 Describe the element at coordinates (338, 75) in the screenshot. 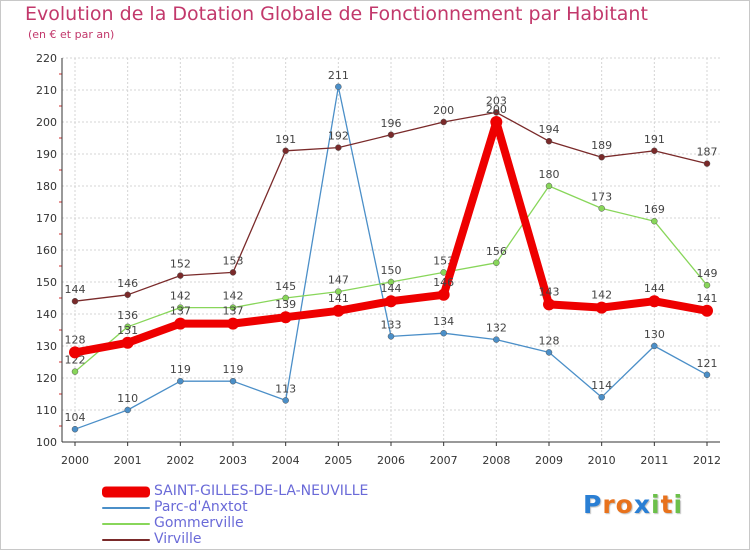

I see `data-label: 211` at that location.